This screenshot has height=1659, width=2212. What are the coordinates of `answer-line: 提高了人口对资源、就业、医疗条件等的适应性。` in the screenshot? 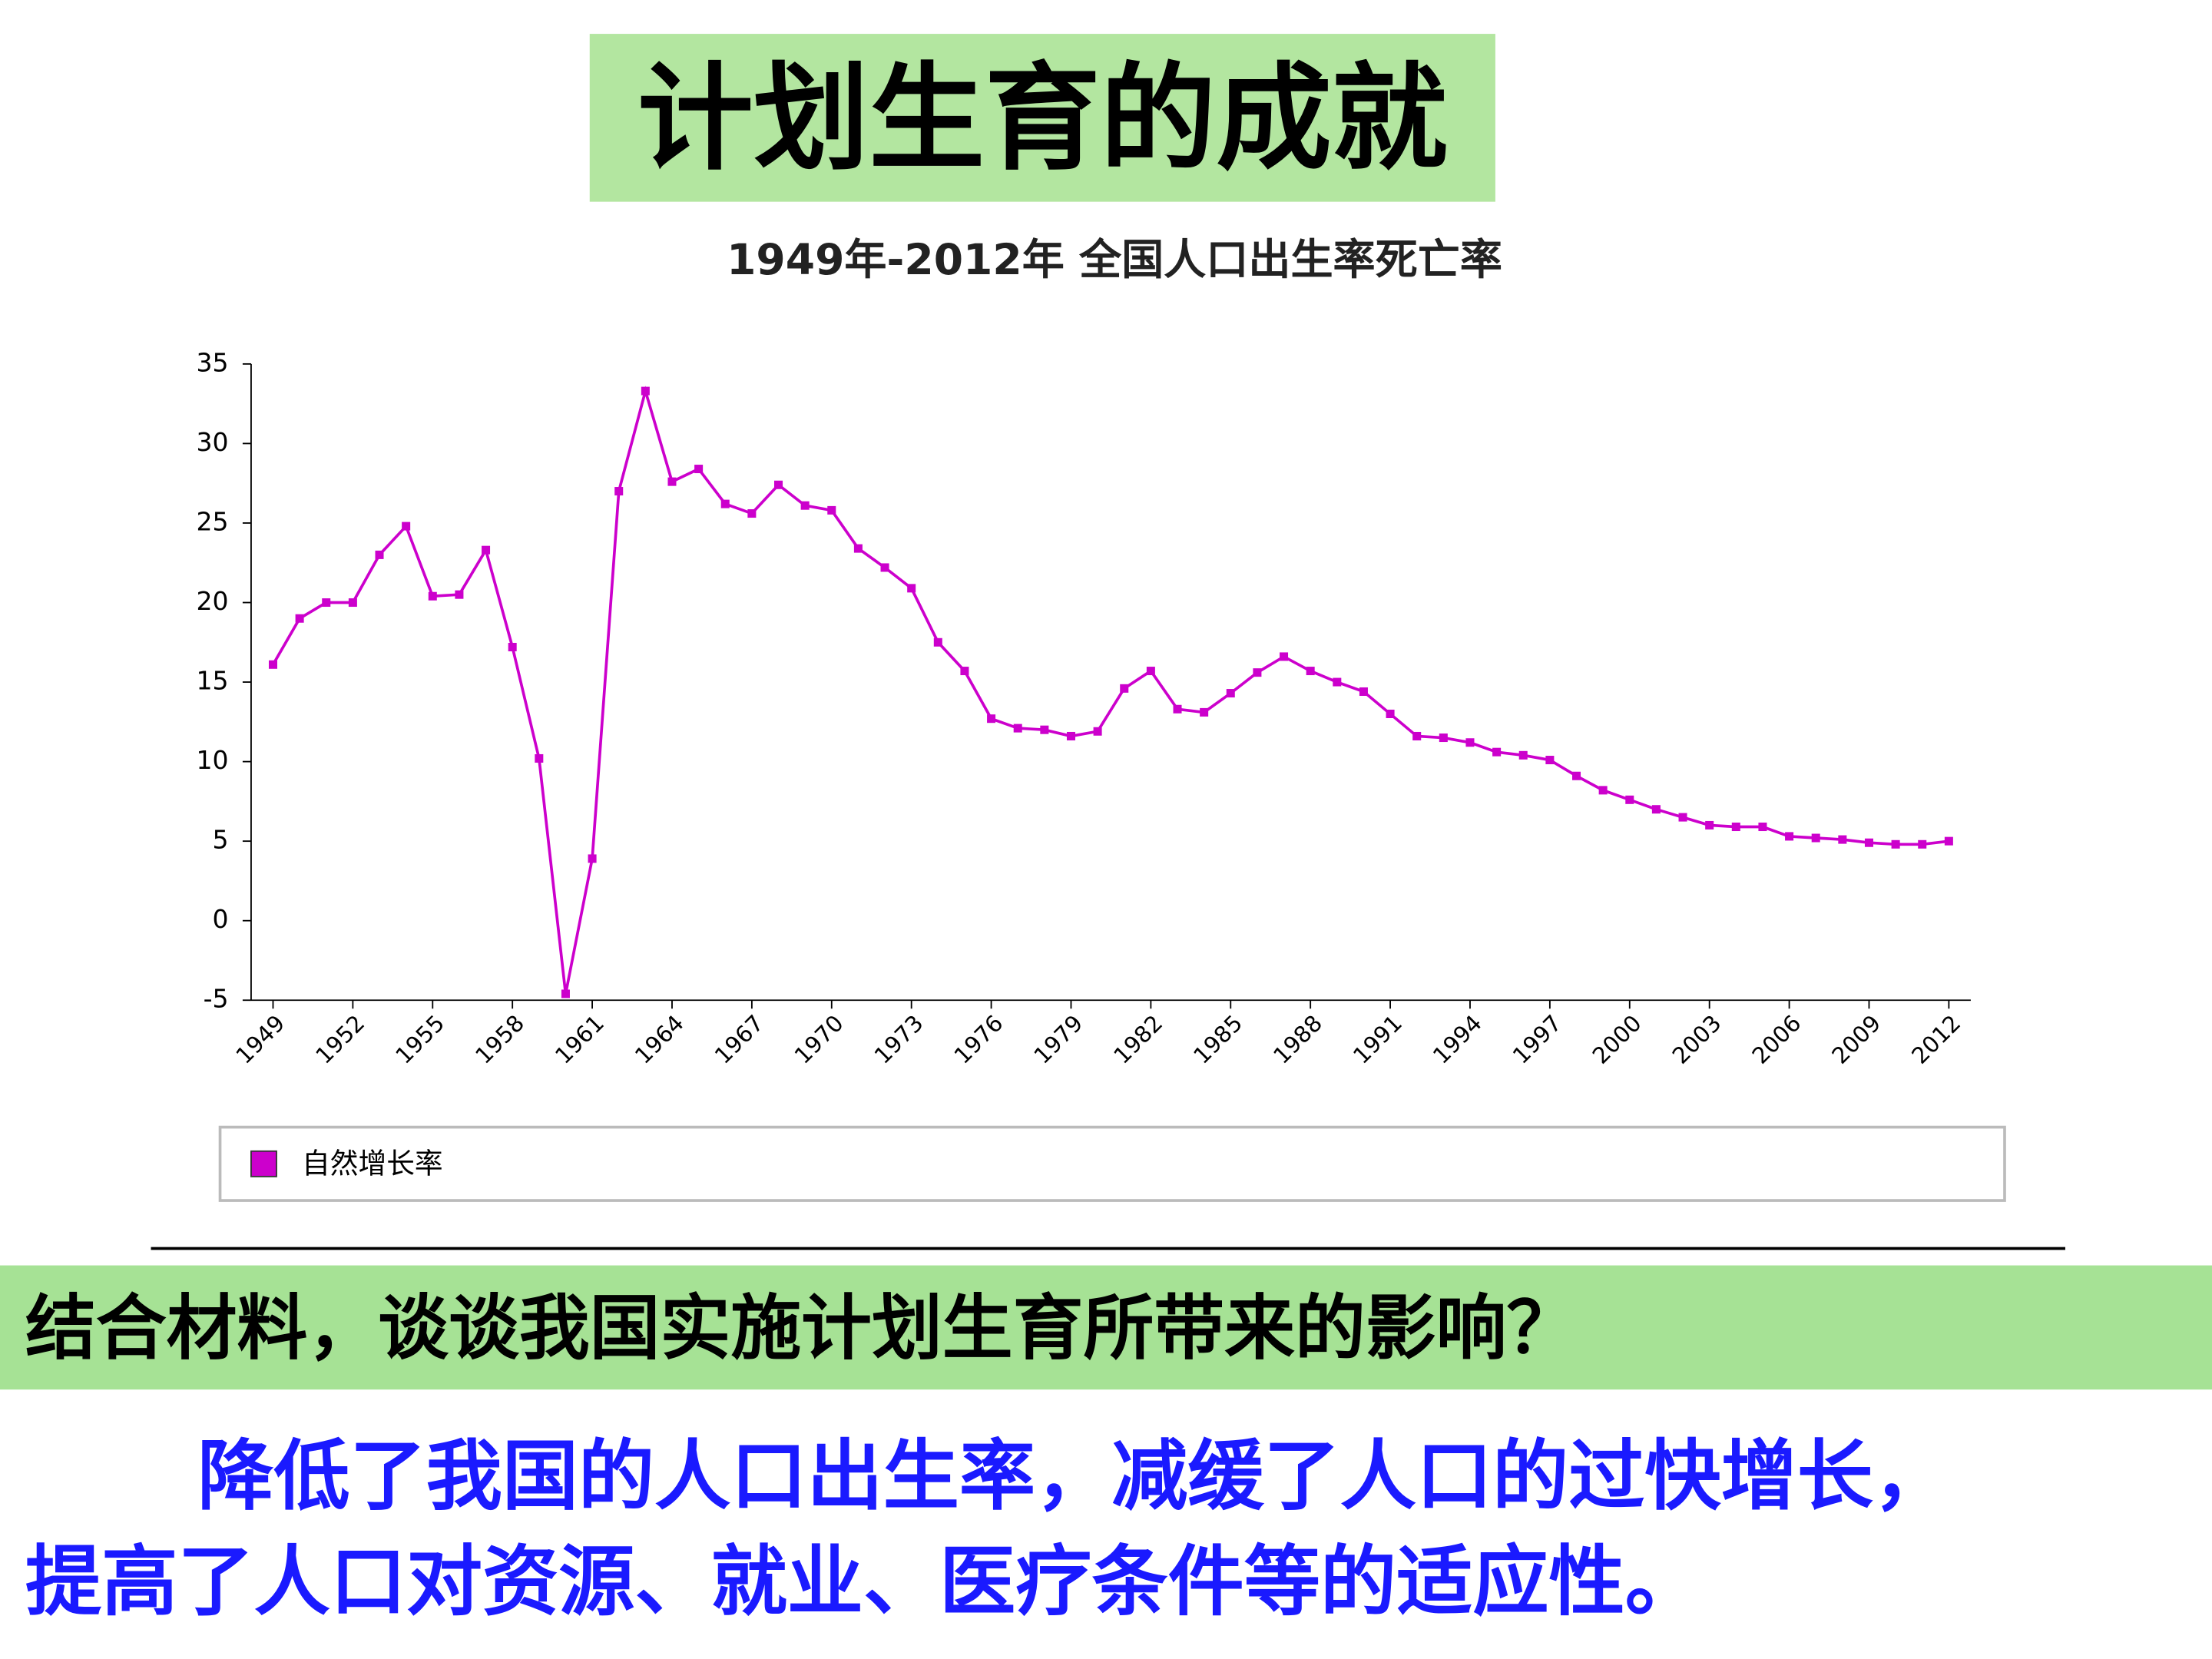 It's located at (863, 1583).